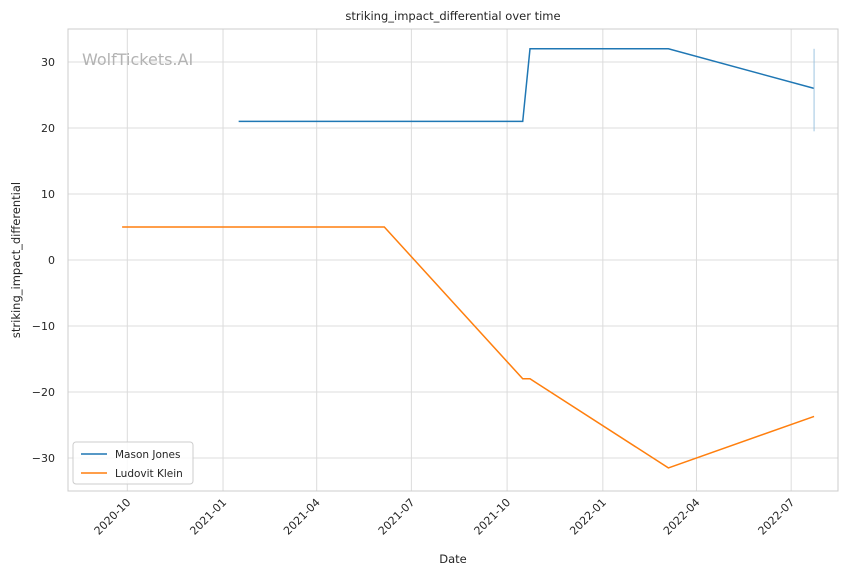  What do you see at coordinates (48, 62) in the screenshot?
I see `y-tick-label: 30` at bounding box center [48, 62].